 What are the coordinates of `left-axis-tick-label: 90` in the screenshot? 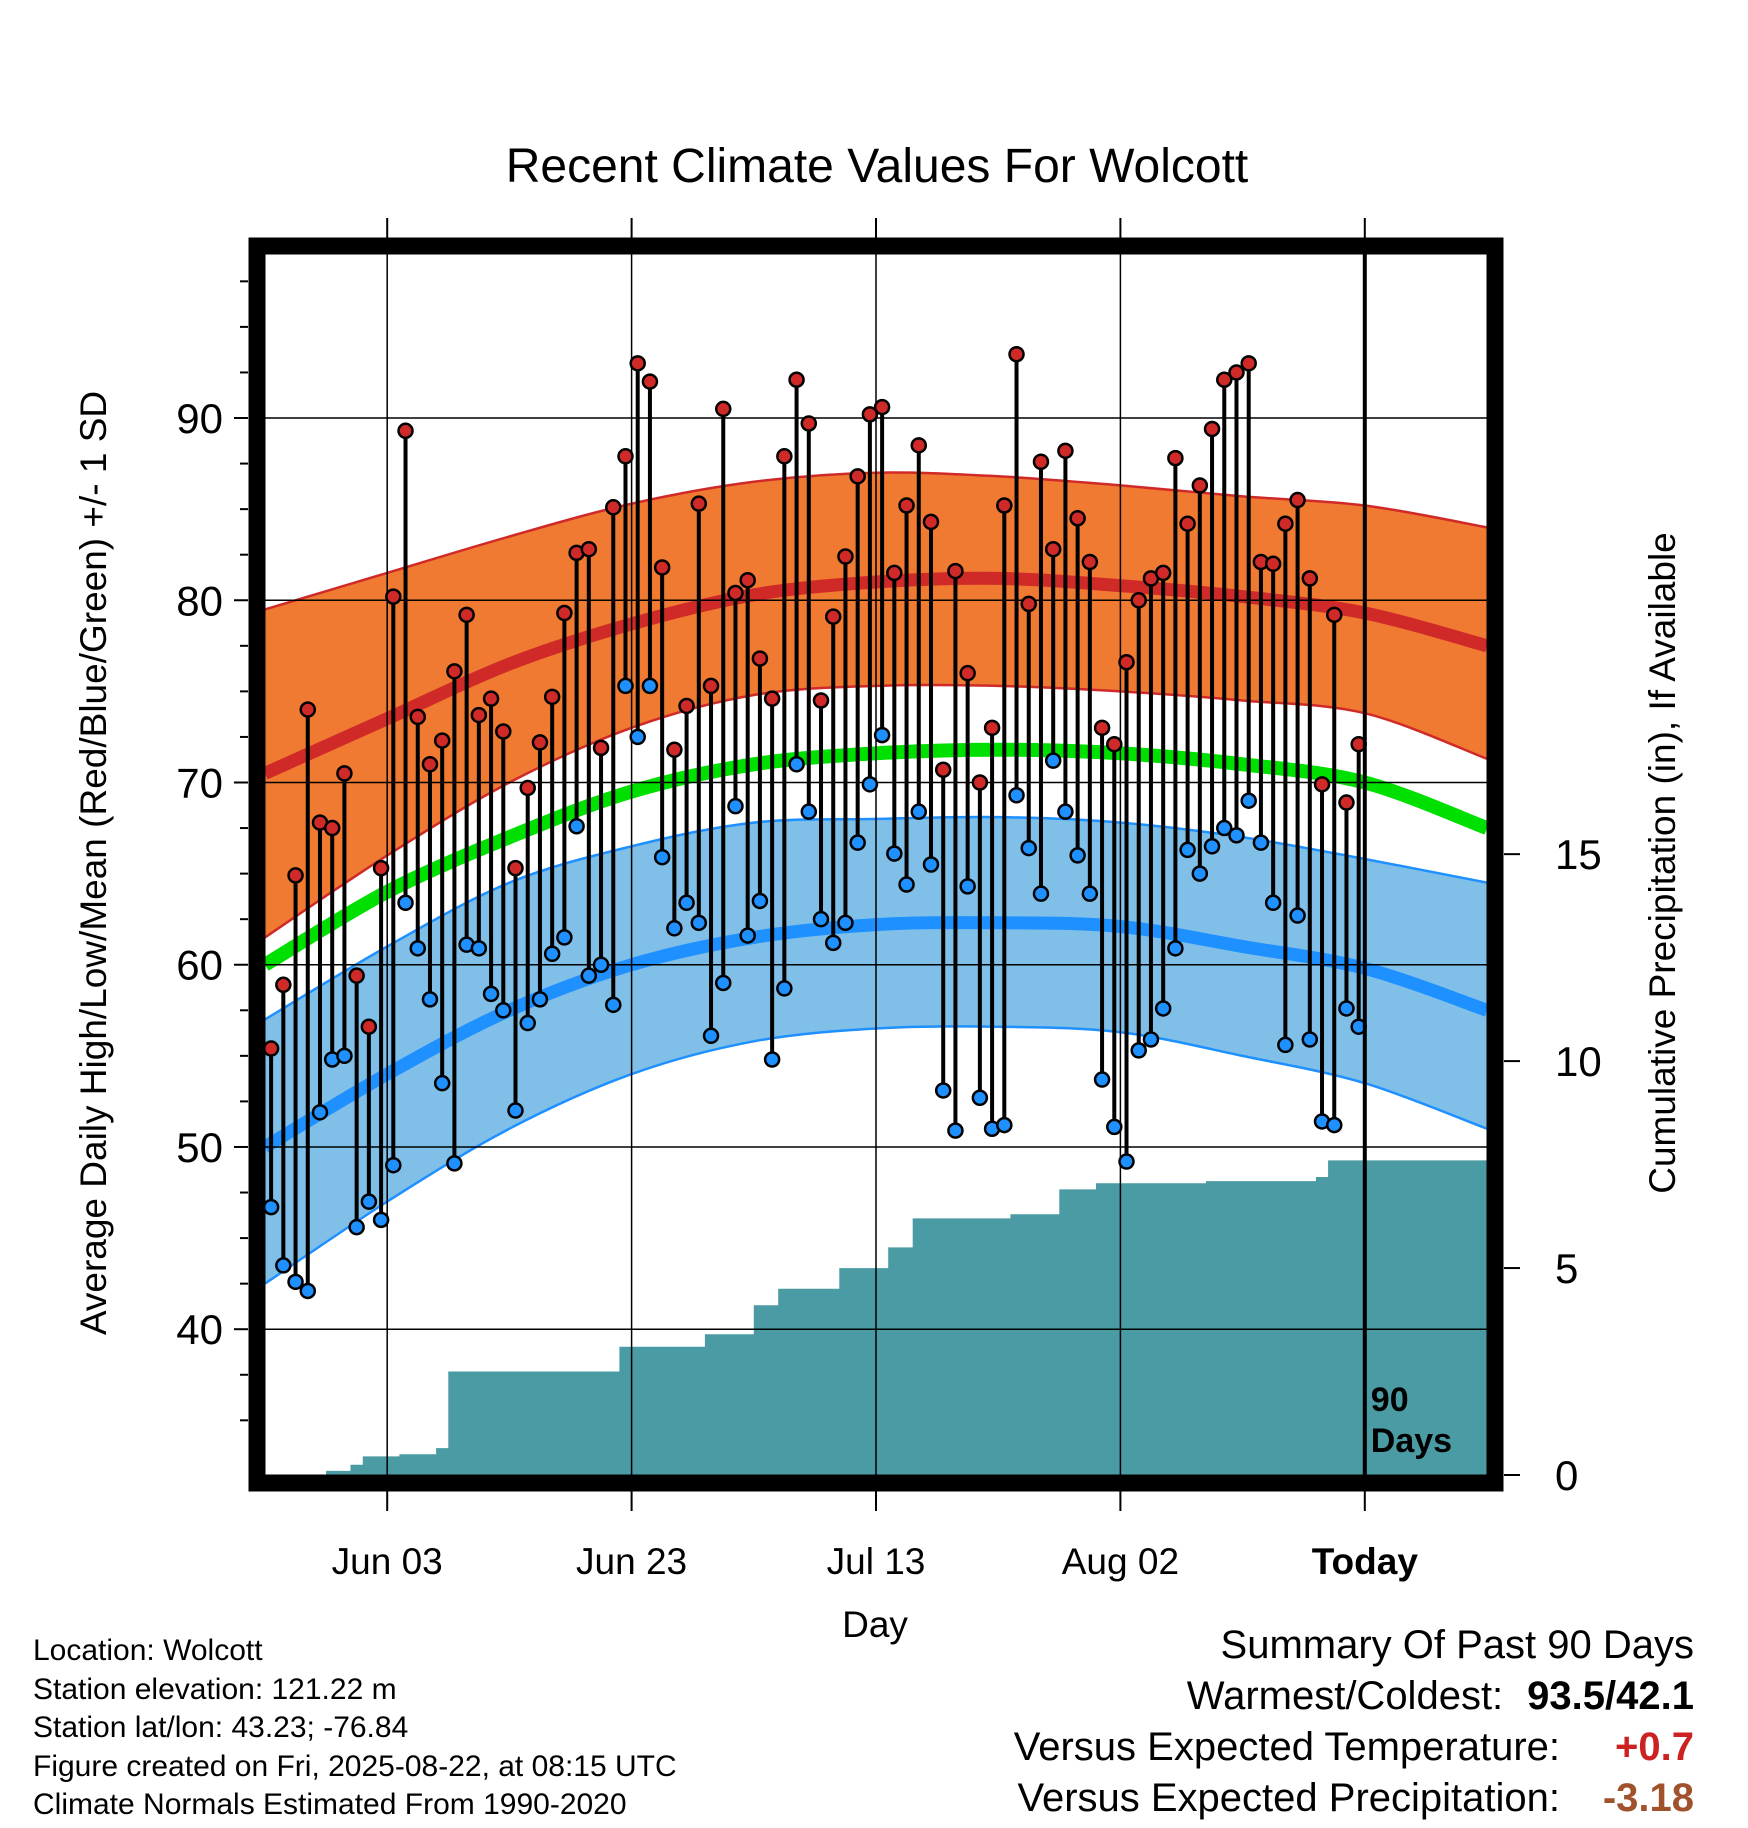 It's located at (199, 418).